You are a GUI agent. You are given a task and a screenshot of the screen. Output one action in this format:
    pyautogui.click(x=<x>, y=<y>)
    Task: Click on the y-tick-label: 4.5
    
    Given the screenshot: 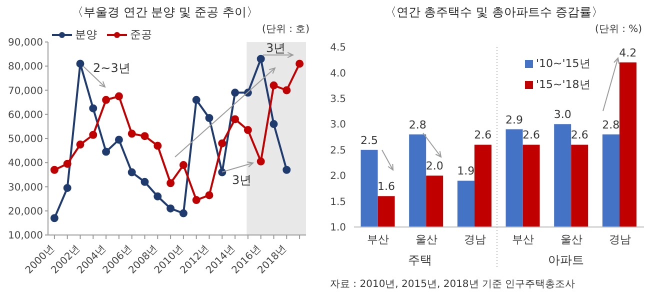 What is the action you would take?
    pyautogui.click(x=338, y=48)
    